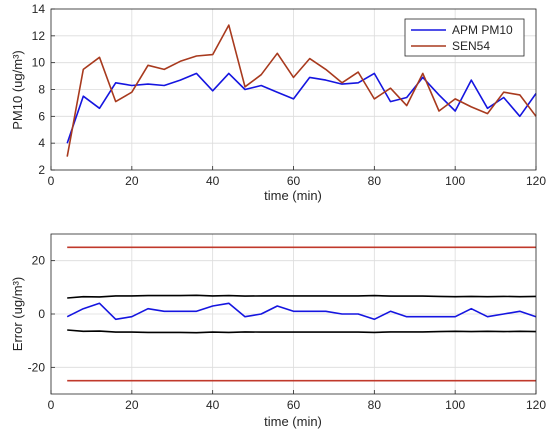 Image resolution: width=550 pixels, height=441 pixels. I want to click on apm-pm10-line, so click(301, 108).